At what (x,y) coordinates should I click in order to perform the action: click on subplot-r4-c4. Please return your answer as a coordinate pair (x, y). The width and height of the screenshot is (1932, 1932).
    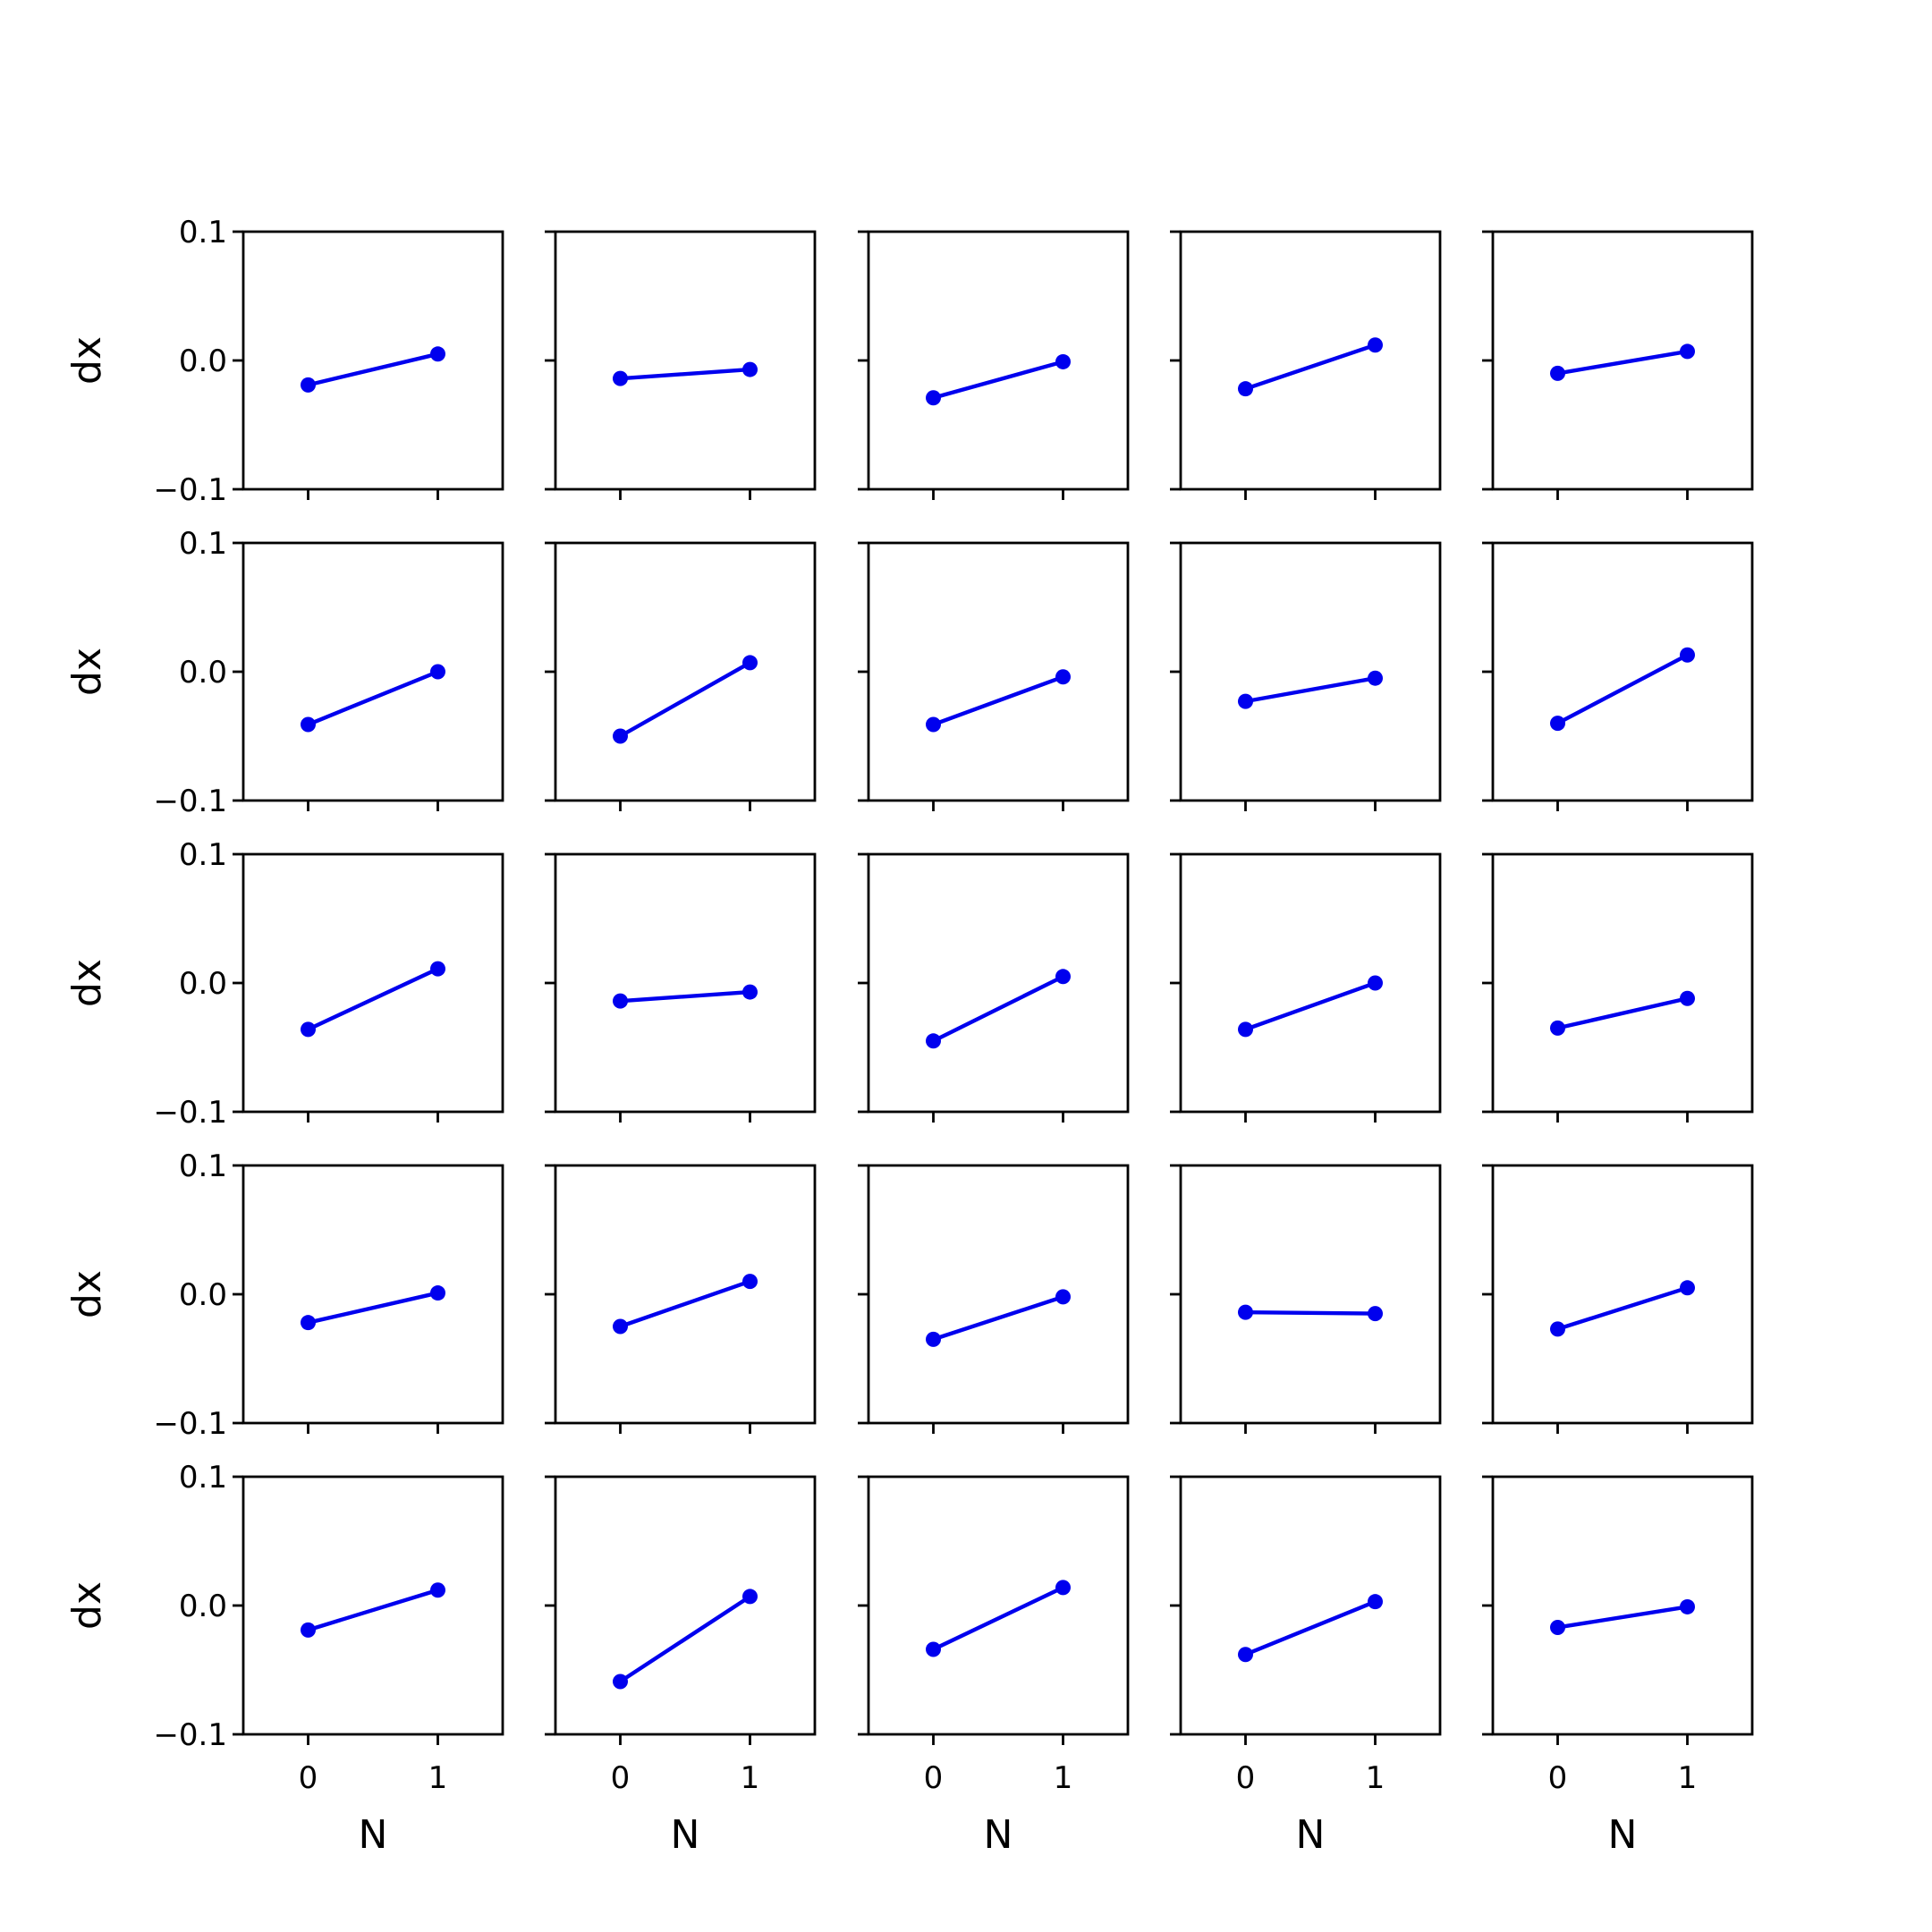
    Looking at the image, I should click on (1306, 1299).